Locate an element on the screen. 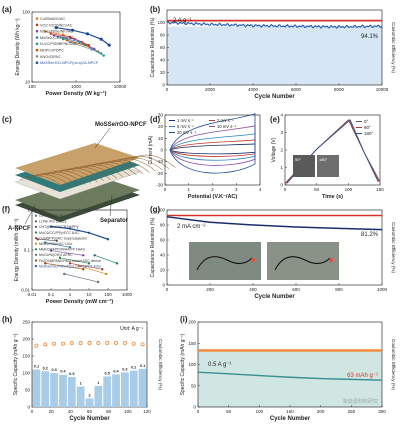 The height and width of the screenshot is (430, 400). chart-h-y-tick-label: 200 is located at coordinates (26, 339).